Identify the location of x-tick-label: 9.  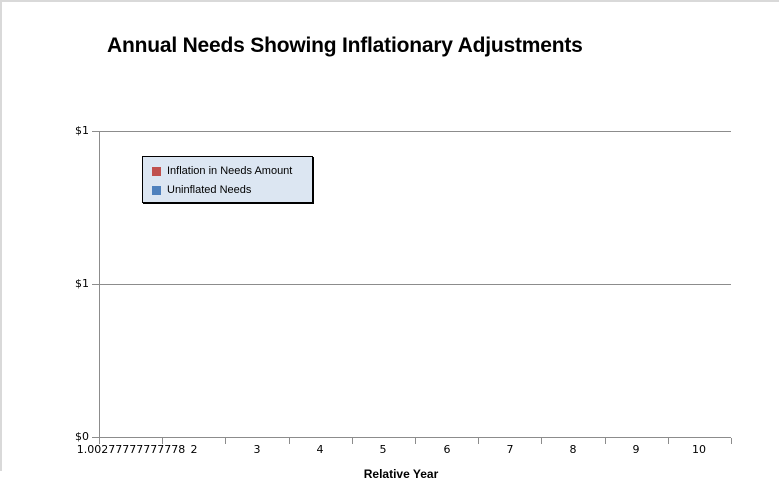
(636, 449).